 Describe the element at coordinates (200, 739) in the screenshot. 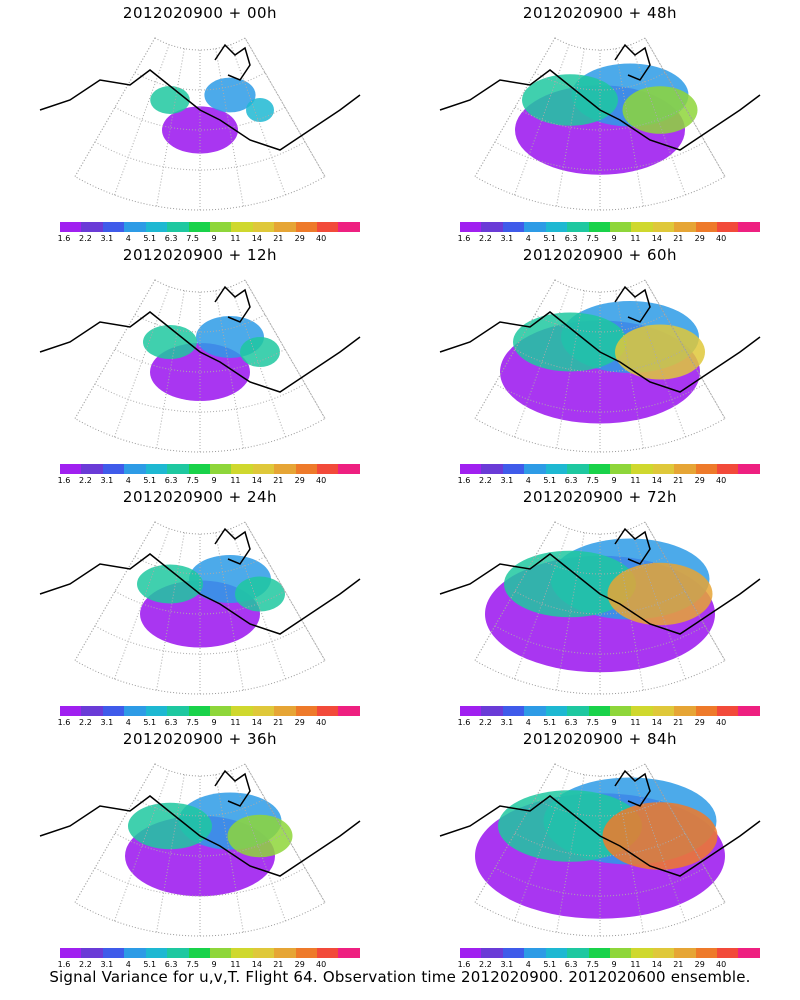

I see `panel-title: 2012020900 + 36h` at that location.